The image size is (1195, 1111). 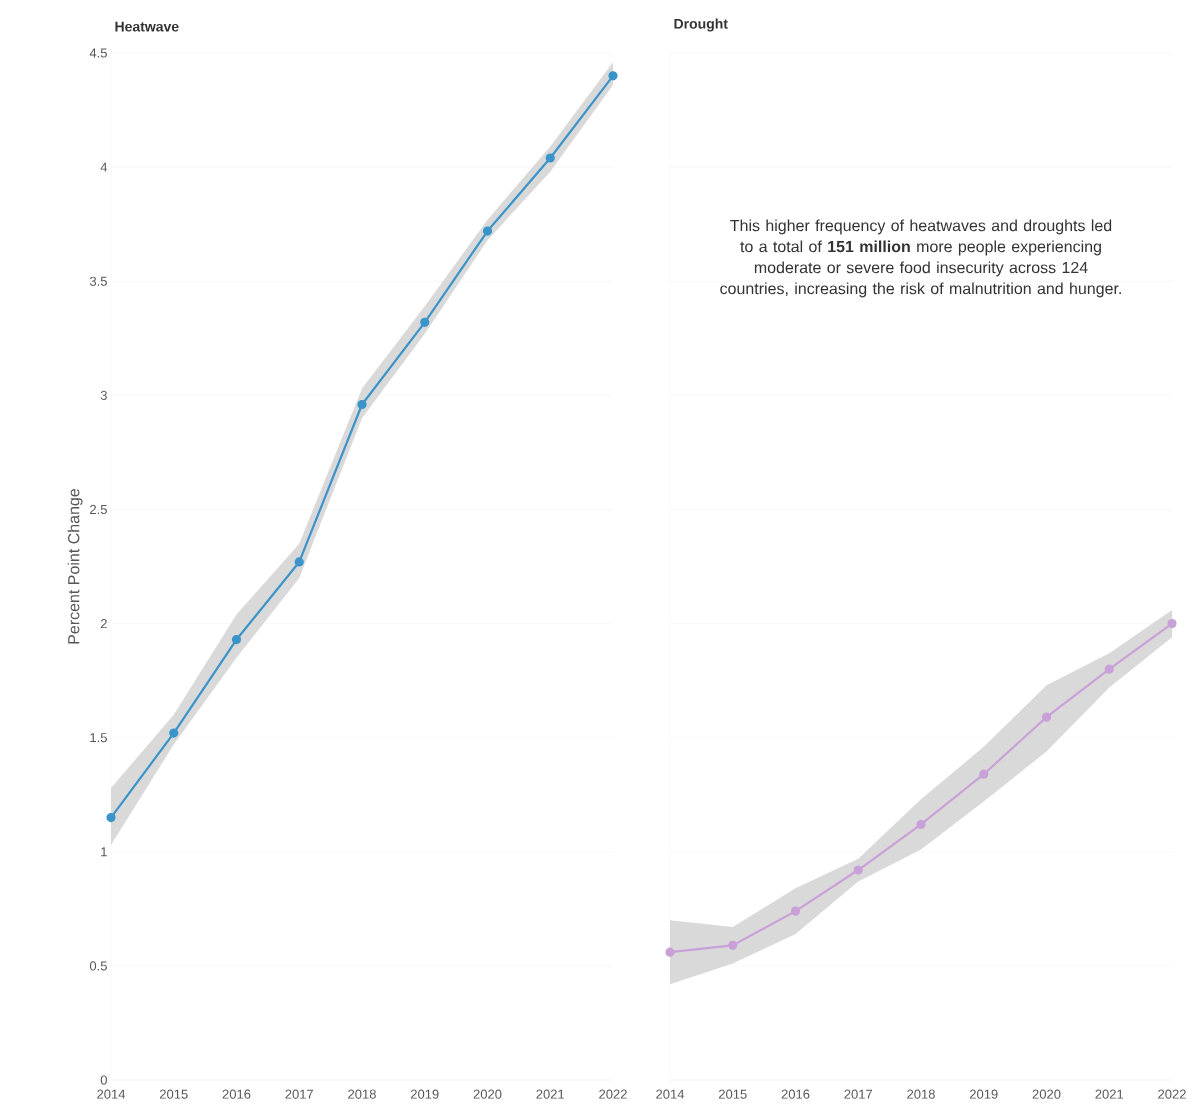 What do you see at coordinates (98, 53) in the screenshot?
I see `y-tick-label: 4.5` at bounding box center [98, 53].